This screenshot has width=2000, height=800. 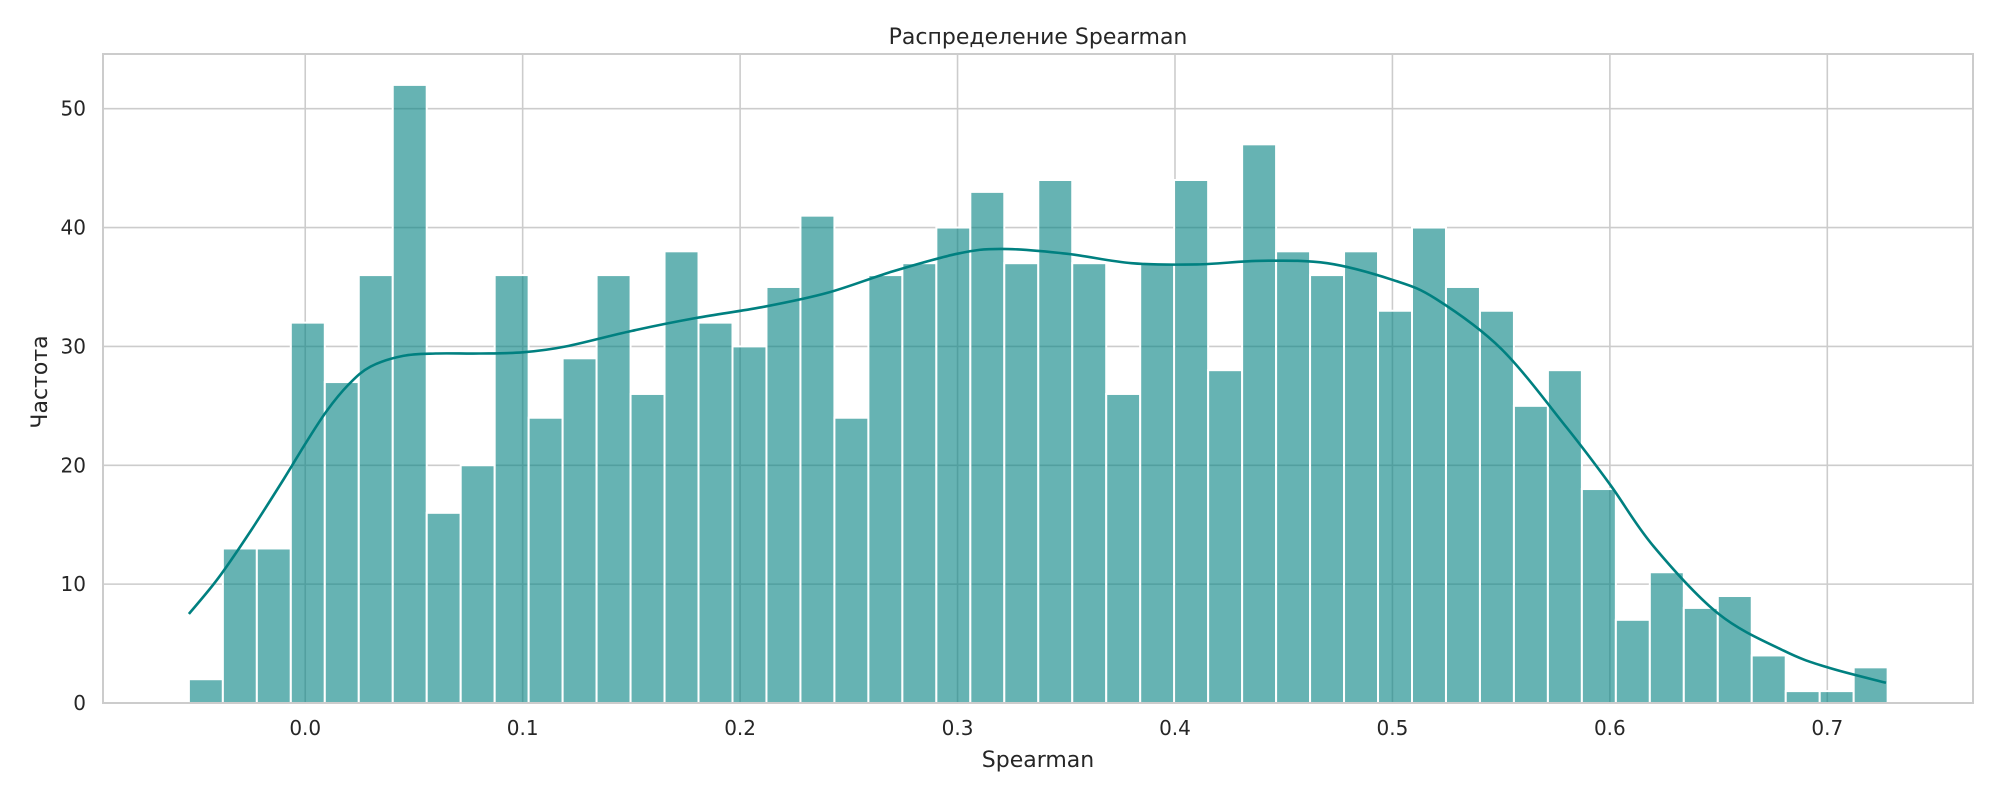 What do you see at coordinates (740, 728) in the screenshot?
I see `x-tick-label: 0.2` at bounding box center [740, 728].